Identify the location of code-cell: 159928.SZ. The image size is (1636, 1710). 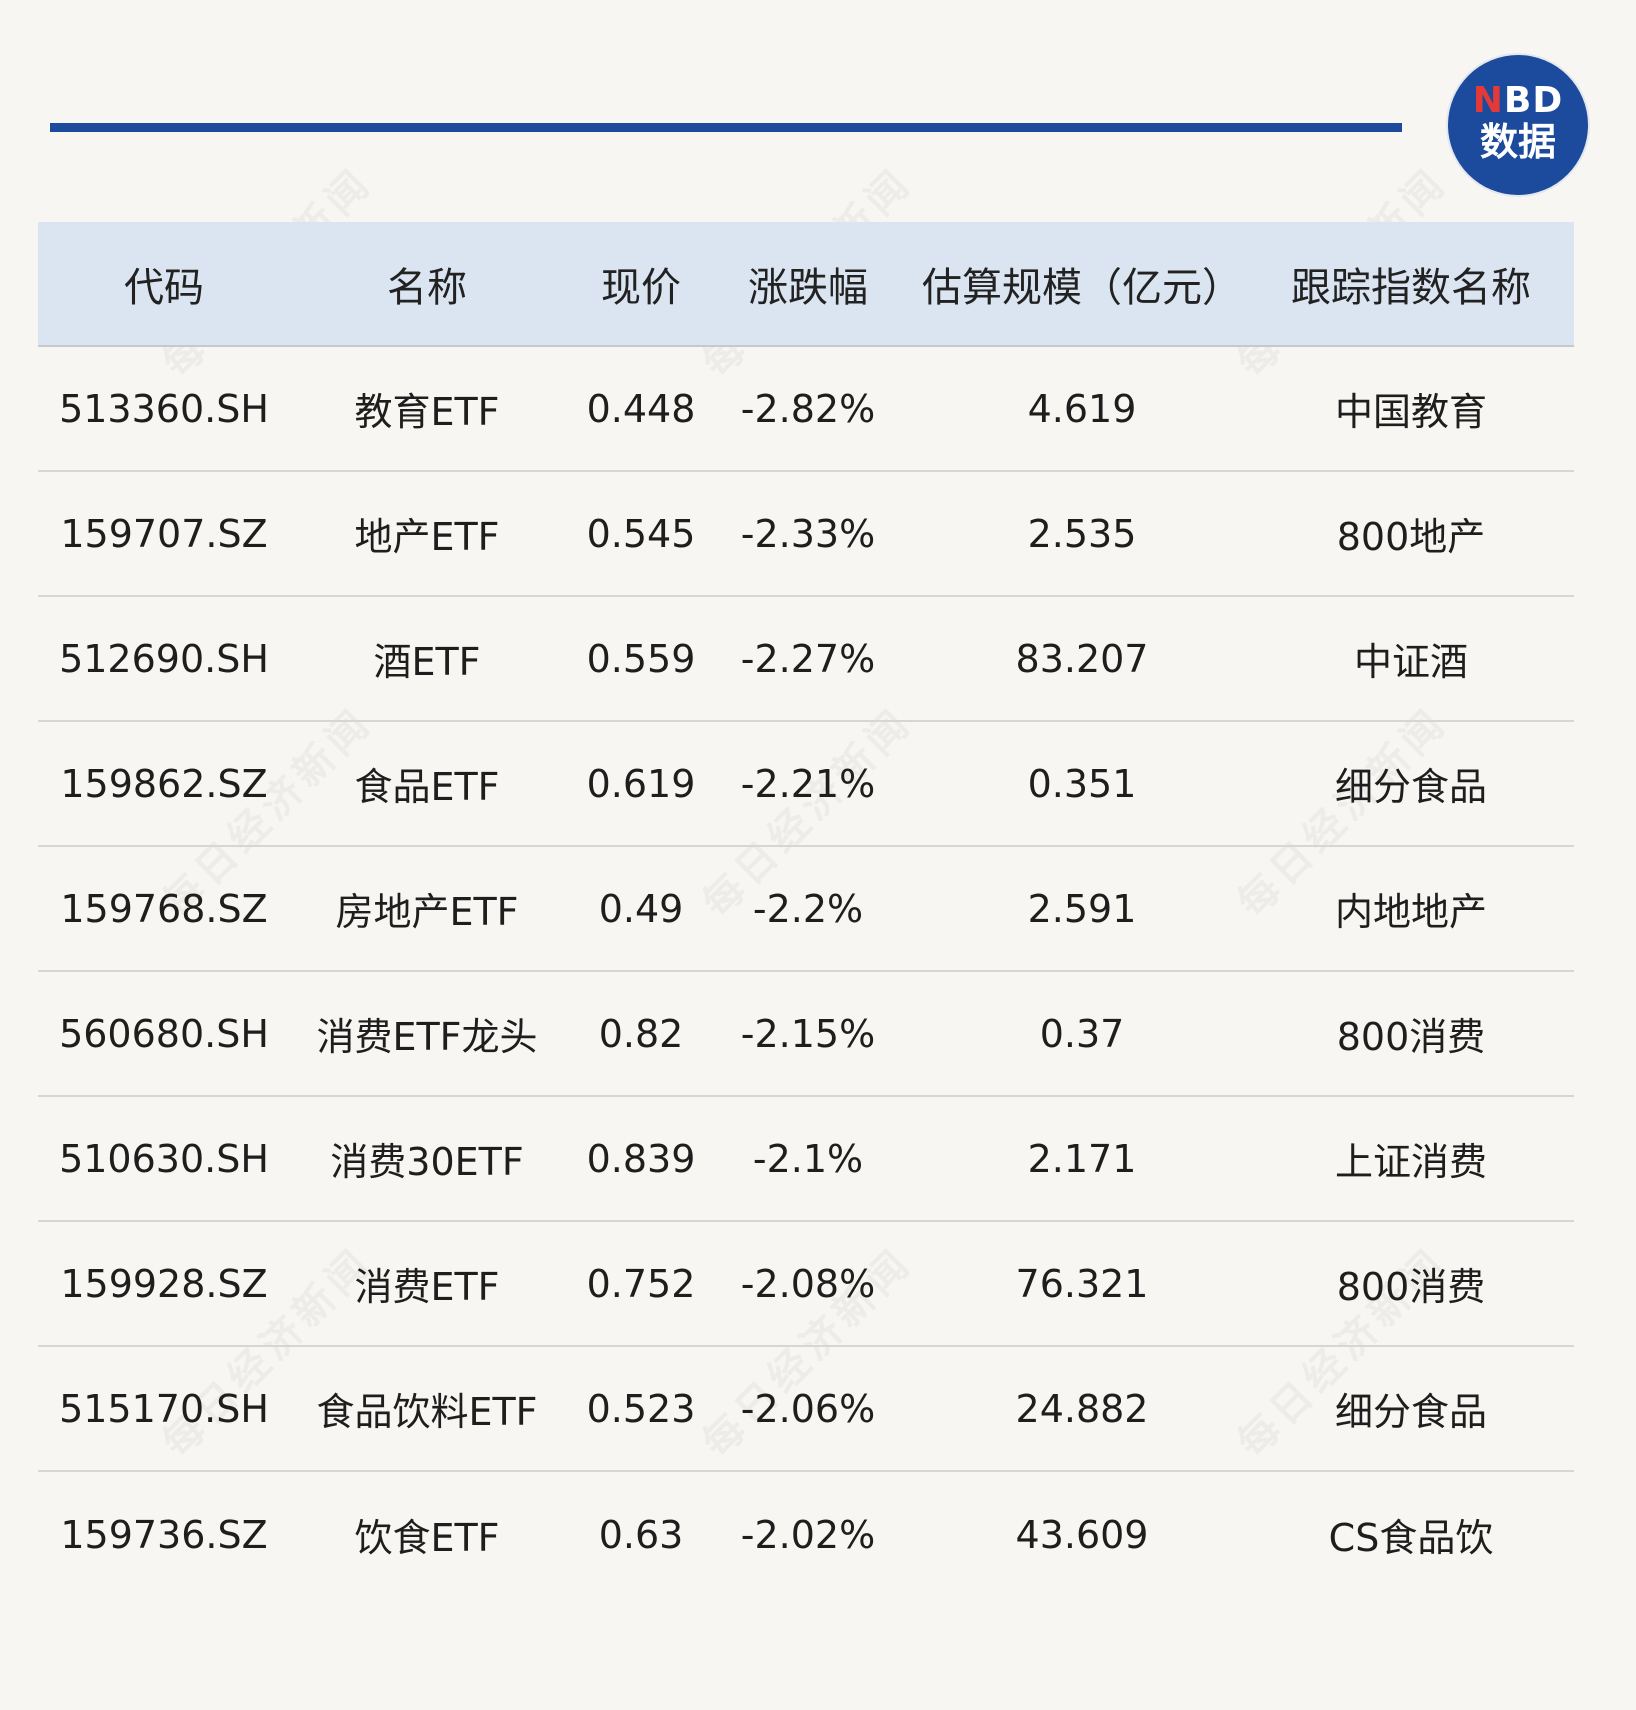
(164, 1283).